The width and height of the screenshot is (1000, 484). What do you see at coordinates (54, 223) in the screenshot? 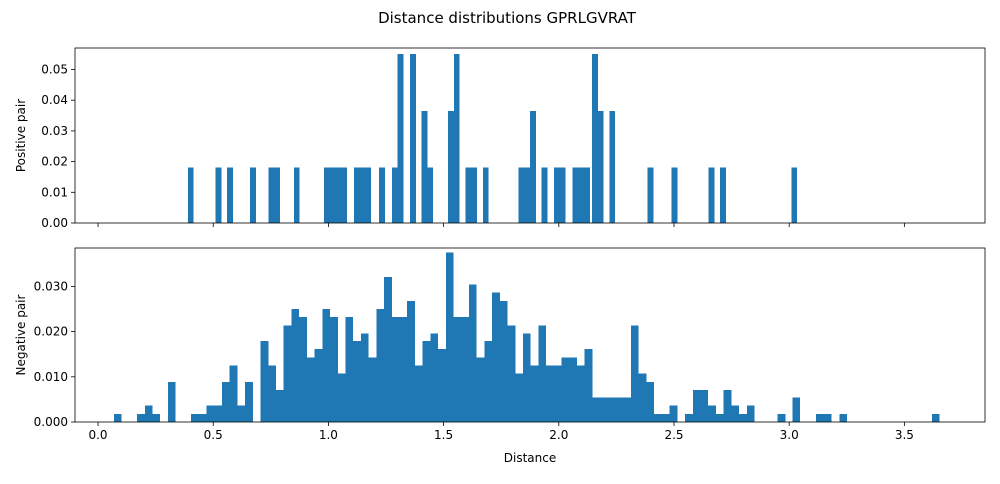
I see `chart0-y-tick-label: 0.00` at bounding box center [54, 223].